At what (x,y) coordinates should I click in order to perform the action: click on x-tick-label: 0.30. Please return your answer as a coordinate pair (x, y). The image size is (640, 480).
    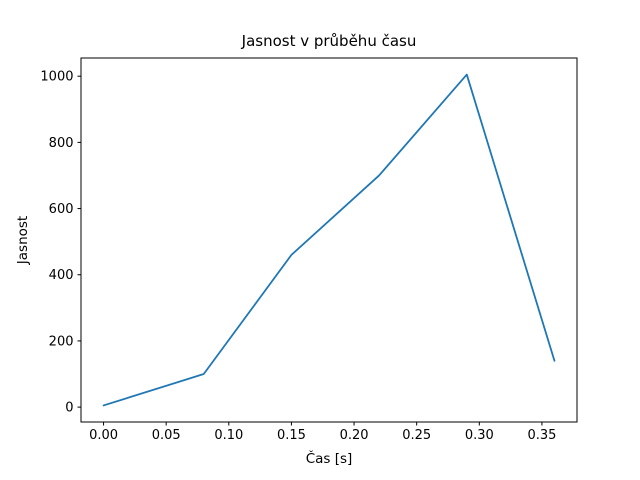
    Looking at the image, I should click on (479, 435).